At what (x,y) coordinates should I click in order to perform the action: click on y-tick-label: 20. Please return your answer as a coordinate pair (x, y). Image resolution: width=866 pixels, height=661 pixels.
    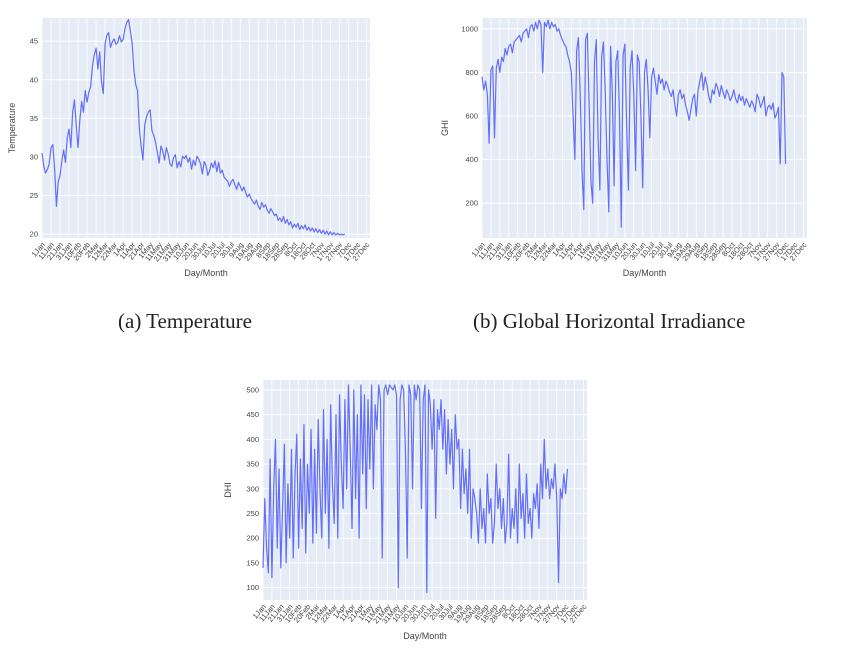
    Looking at the image, I should click on (34, 234).